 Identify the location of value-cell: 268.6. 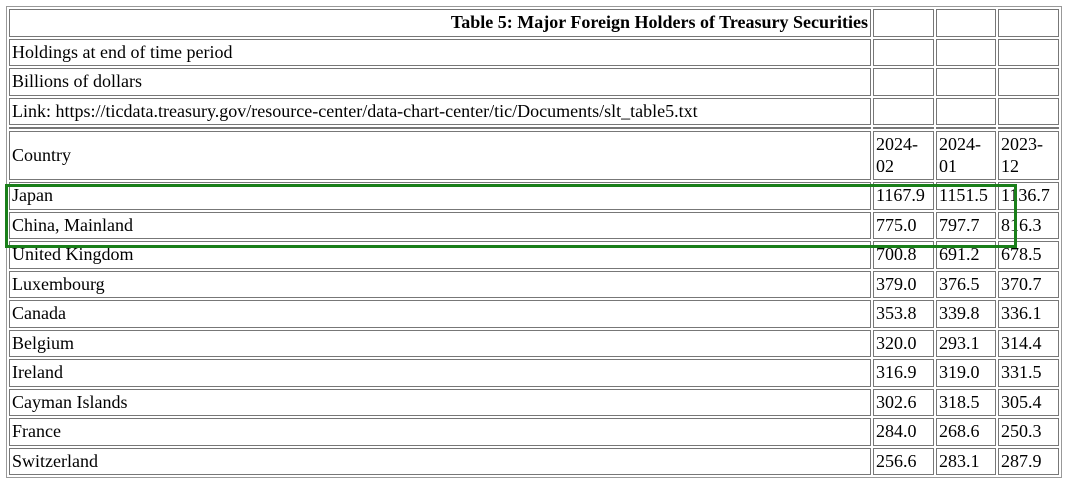
(966, 432).